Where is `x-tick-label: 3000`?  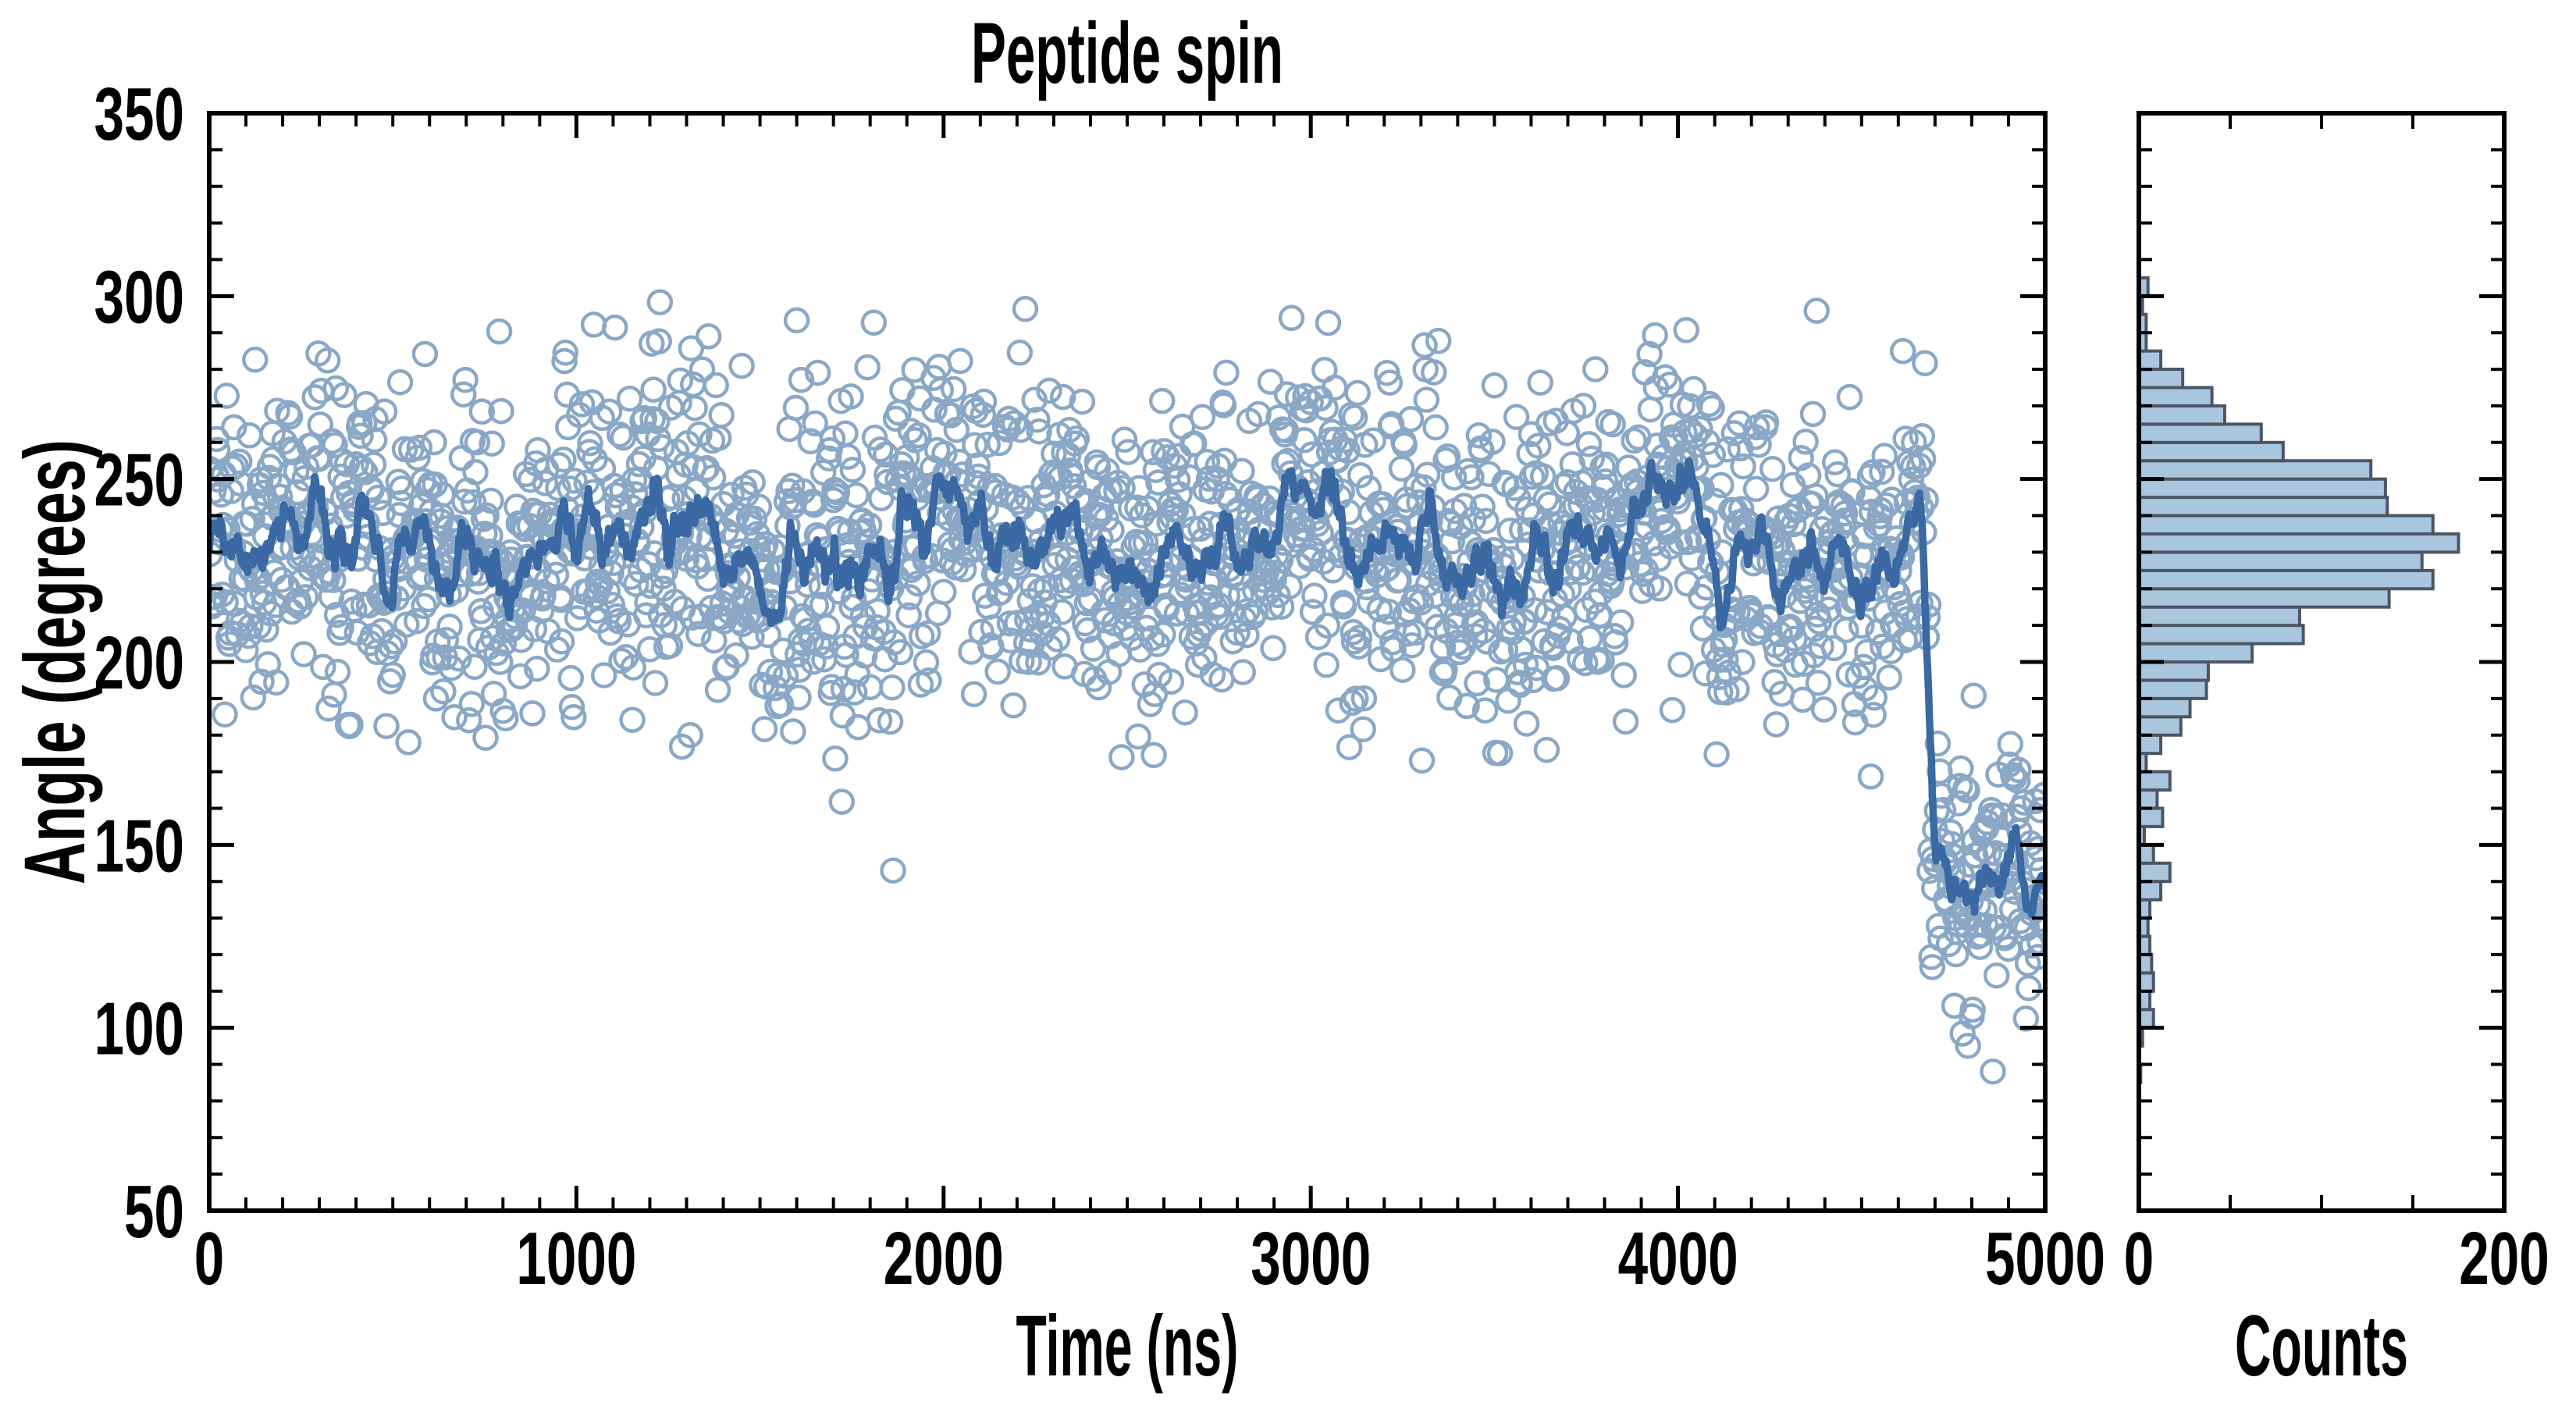
x-tick-label: 3000 is located at coordinates (1311, 1258).